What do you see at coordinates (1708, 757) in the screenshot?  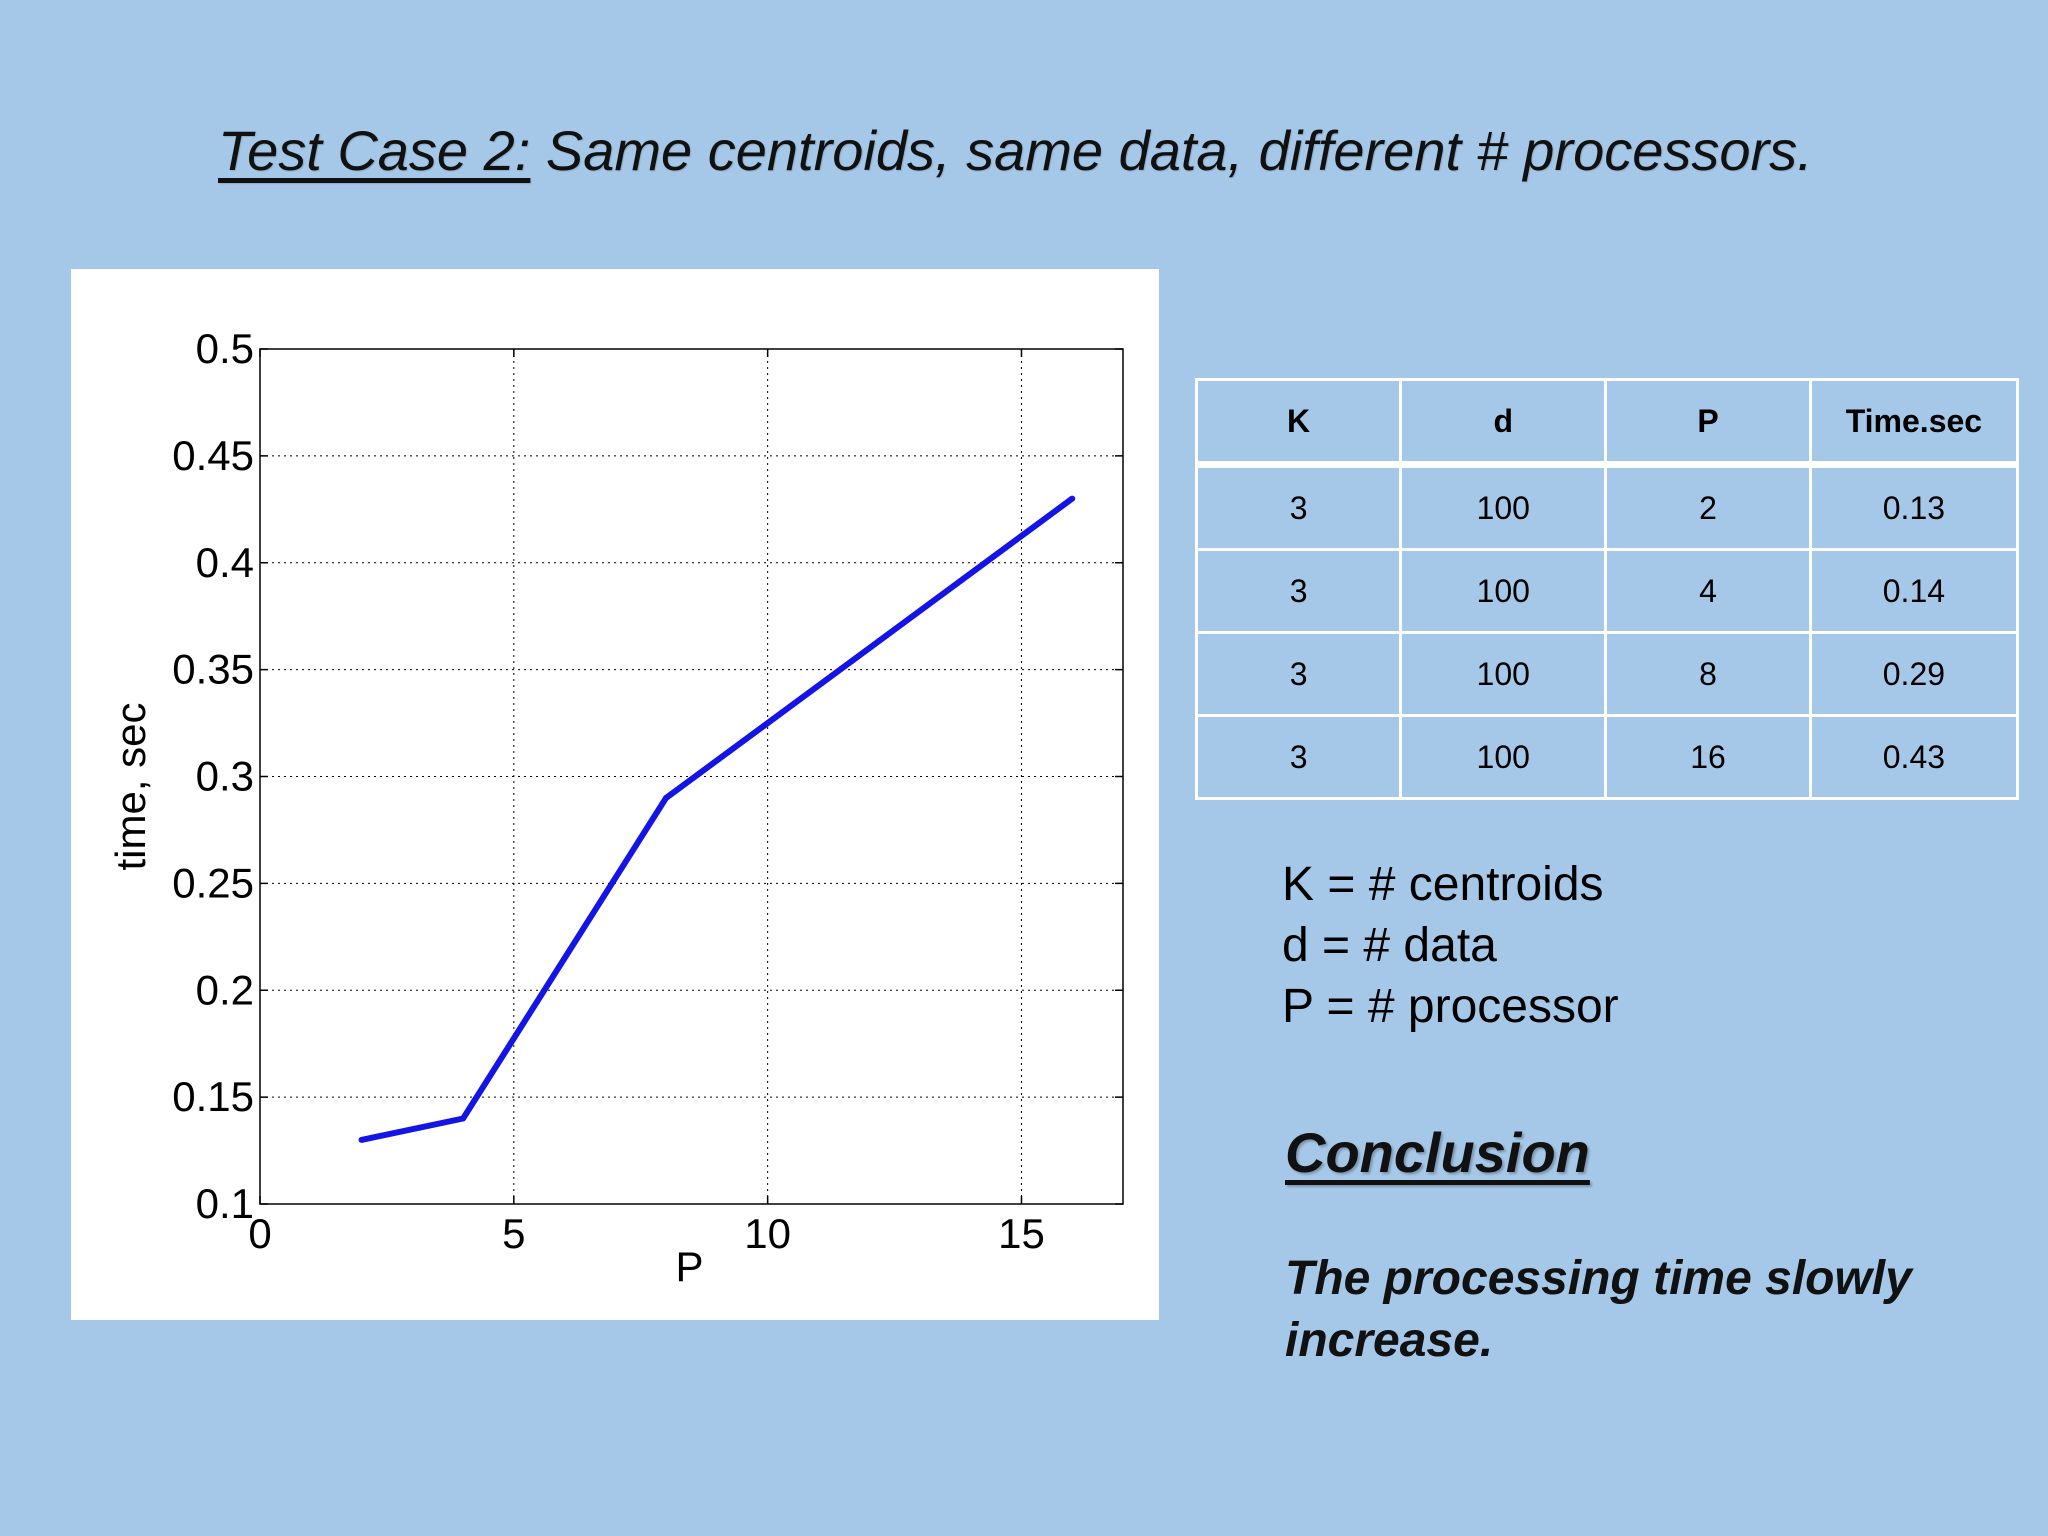 I see `cell-p: 16` at bounding box center [1708, 757].